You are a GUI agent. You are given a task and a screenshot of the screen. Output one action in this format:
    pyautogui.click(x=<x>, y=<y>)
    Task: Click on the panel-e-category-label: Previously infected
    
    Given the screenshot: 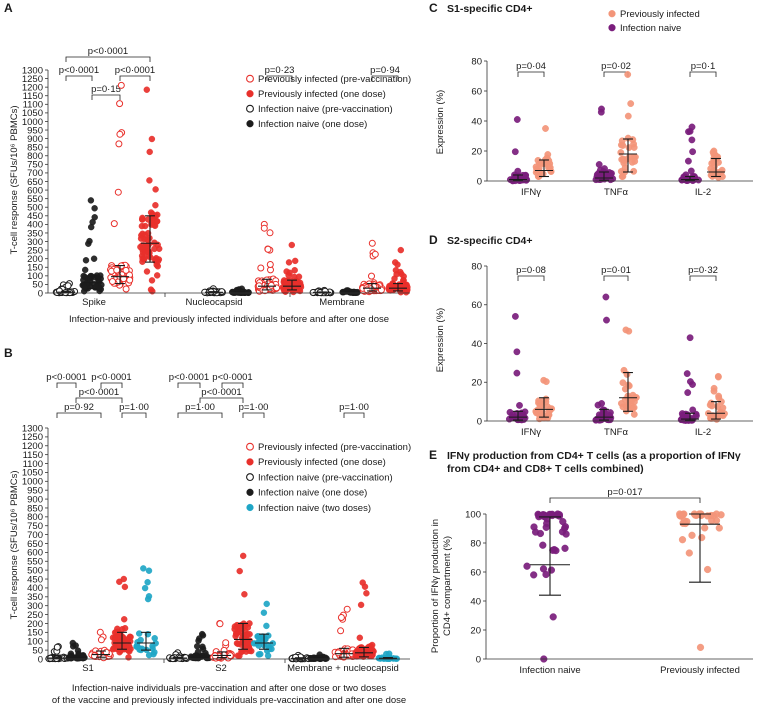 What is the action you would take?
    pyautogui.click(x=700, y=670)
    